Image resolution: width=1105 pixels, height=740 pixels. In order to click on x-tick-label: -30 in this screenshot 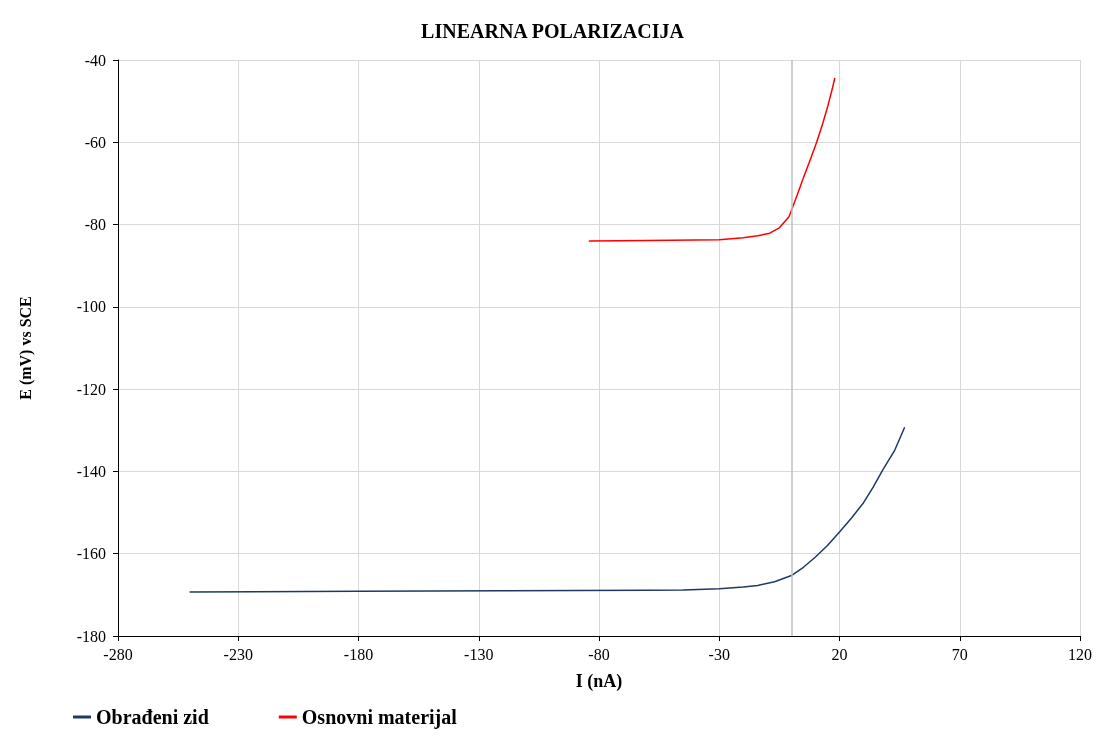, I will do `click(719, 654)`.